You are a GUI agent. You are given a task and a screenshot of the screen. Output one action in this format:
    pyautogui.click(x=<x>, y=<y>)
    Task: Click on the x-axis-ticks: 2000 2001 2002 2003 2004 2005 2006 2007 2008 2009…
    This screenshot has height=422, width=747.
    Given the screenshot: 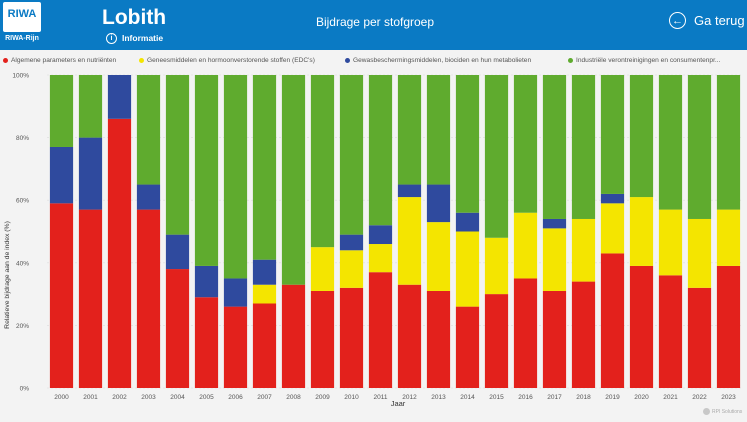 What is the action you would take?
    pyautogui.click(x=395, y=397)
    